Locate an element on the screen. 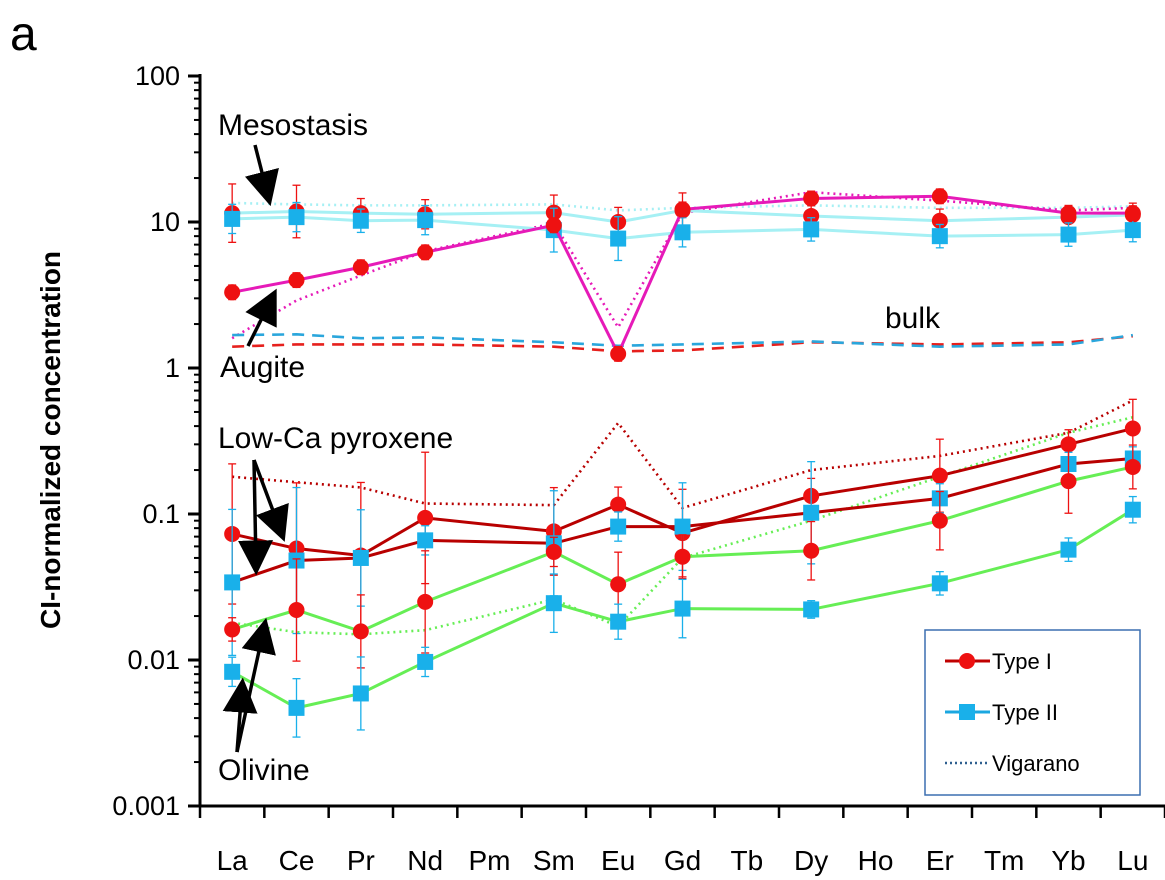  y-tick-label: 0.1 is located at coordinates (161, 514).